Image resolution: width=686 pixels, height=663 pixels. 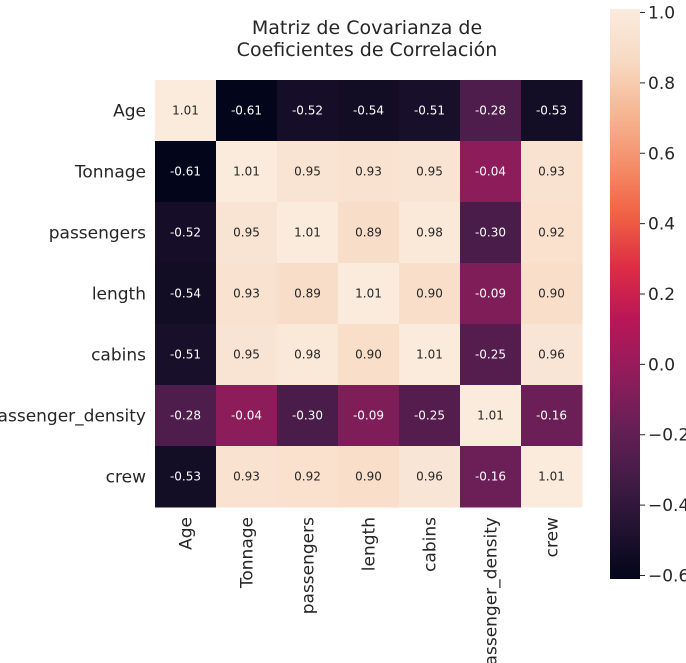 What do you see at coordinates (661, 154) in the screenshot?
I see `colorbar-tick-label: 0.6` at bounding box center [661, 154].